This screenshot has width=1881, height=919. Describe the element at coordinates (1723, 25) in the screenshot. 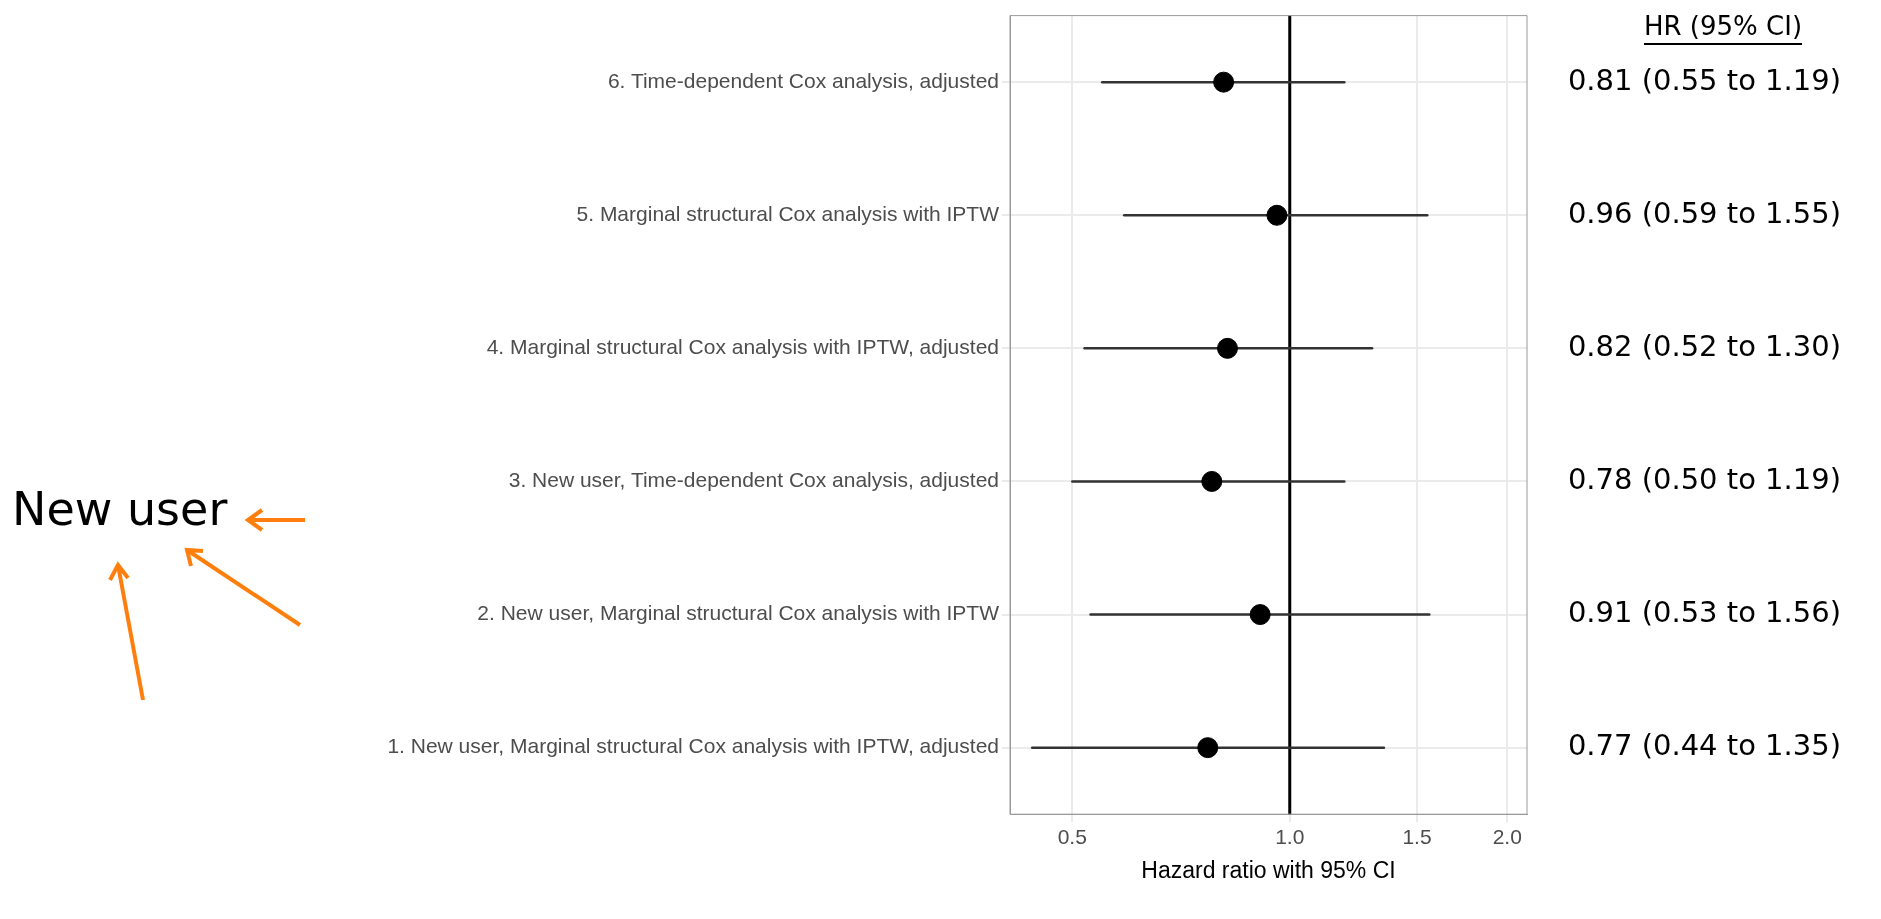

I see `text: HR (95% CI)` at that location.